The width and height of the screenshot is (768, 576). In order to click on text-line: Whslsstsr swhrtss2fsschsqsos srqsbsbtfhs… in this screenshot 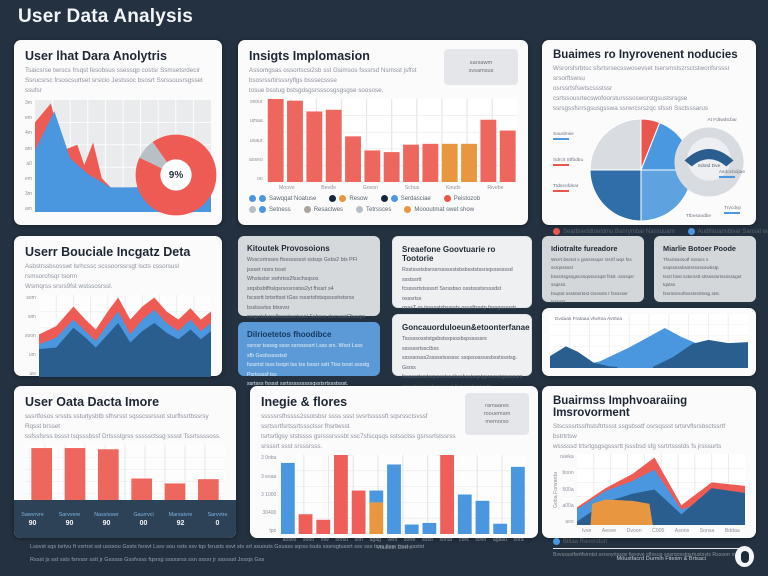, I will do `click(290, 284)`.